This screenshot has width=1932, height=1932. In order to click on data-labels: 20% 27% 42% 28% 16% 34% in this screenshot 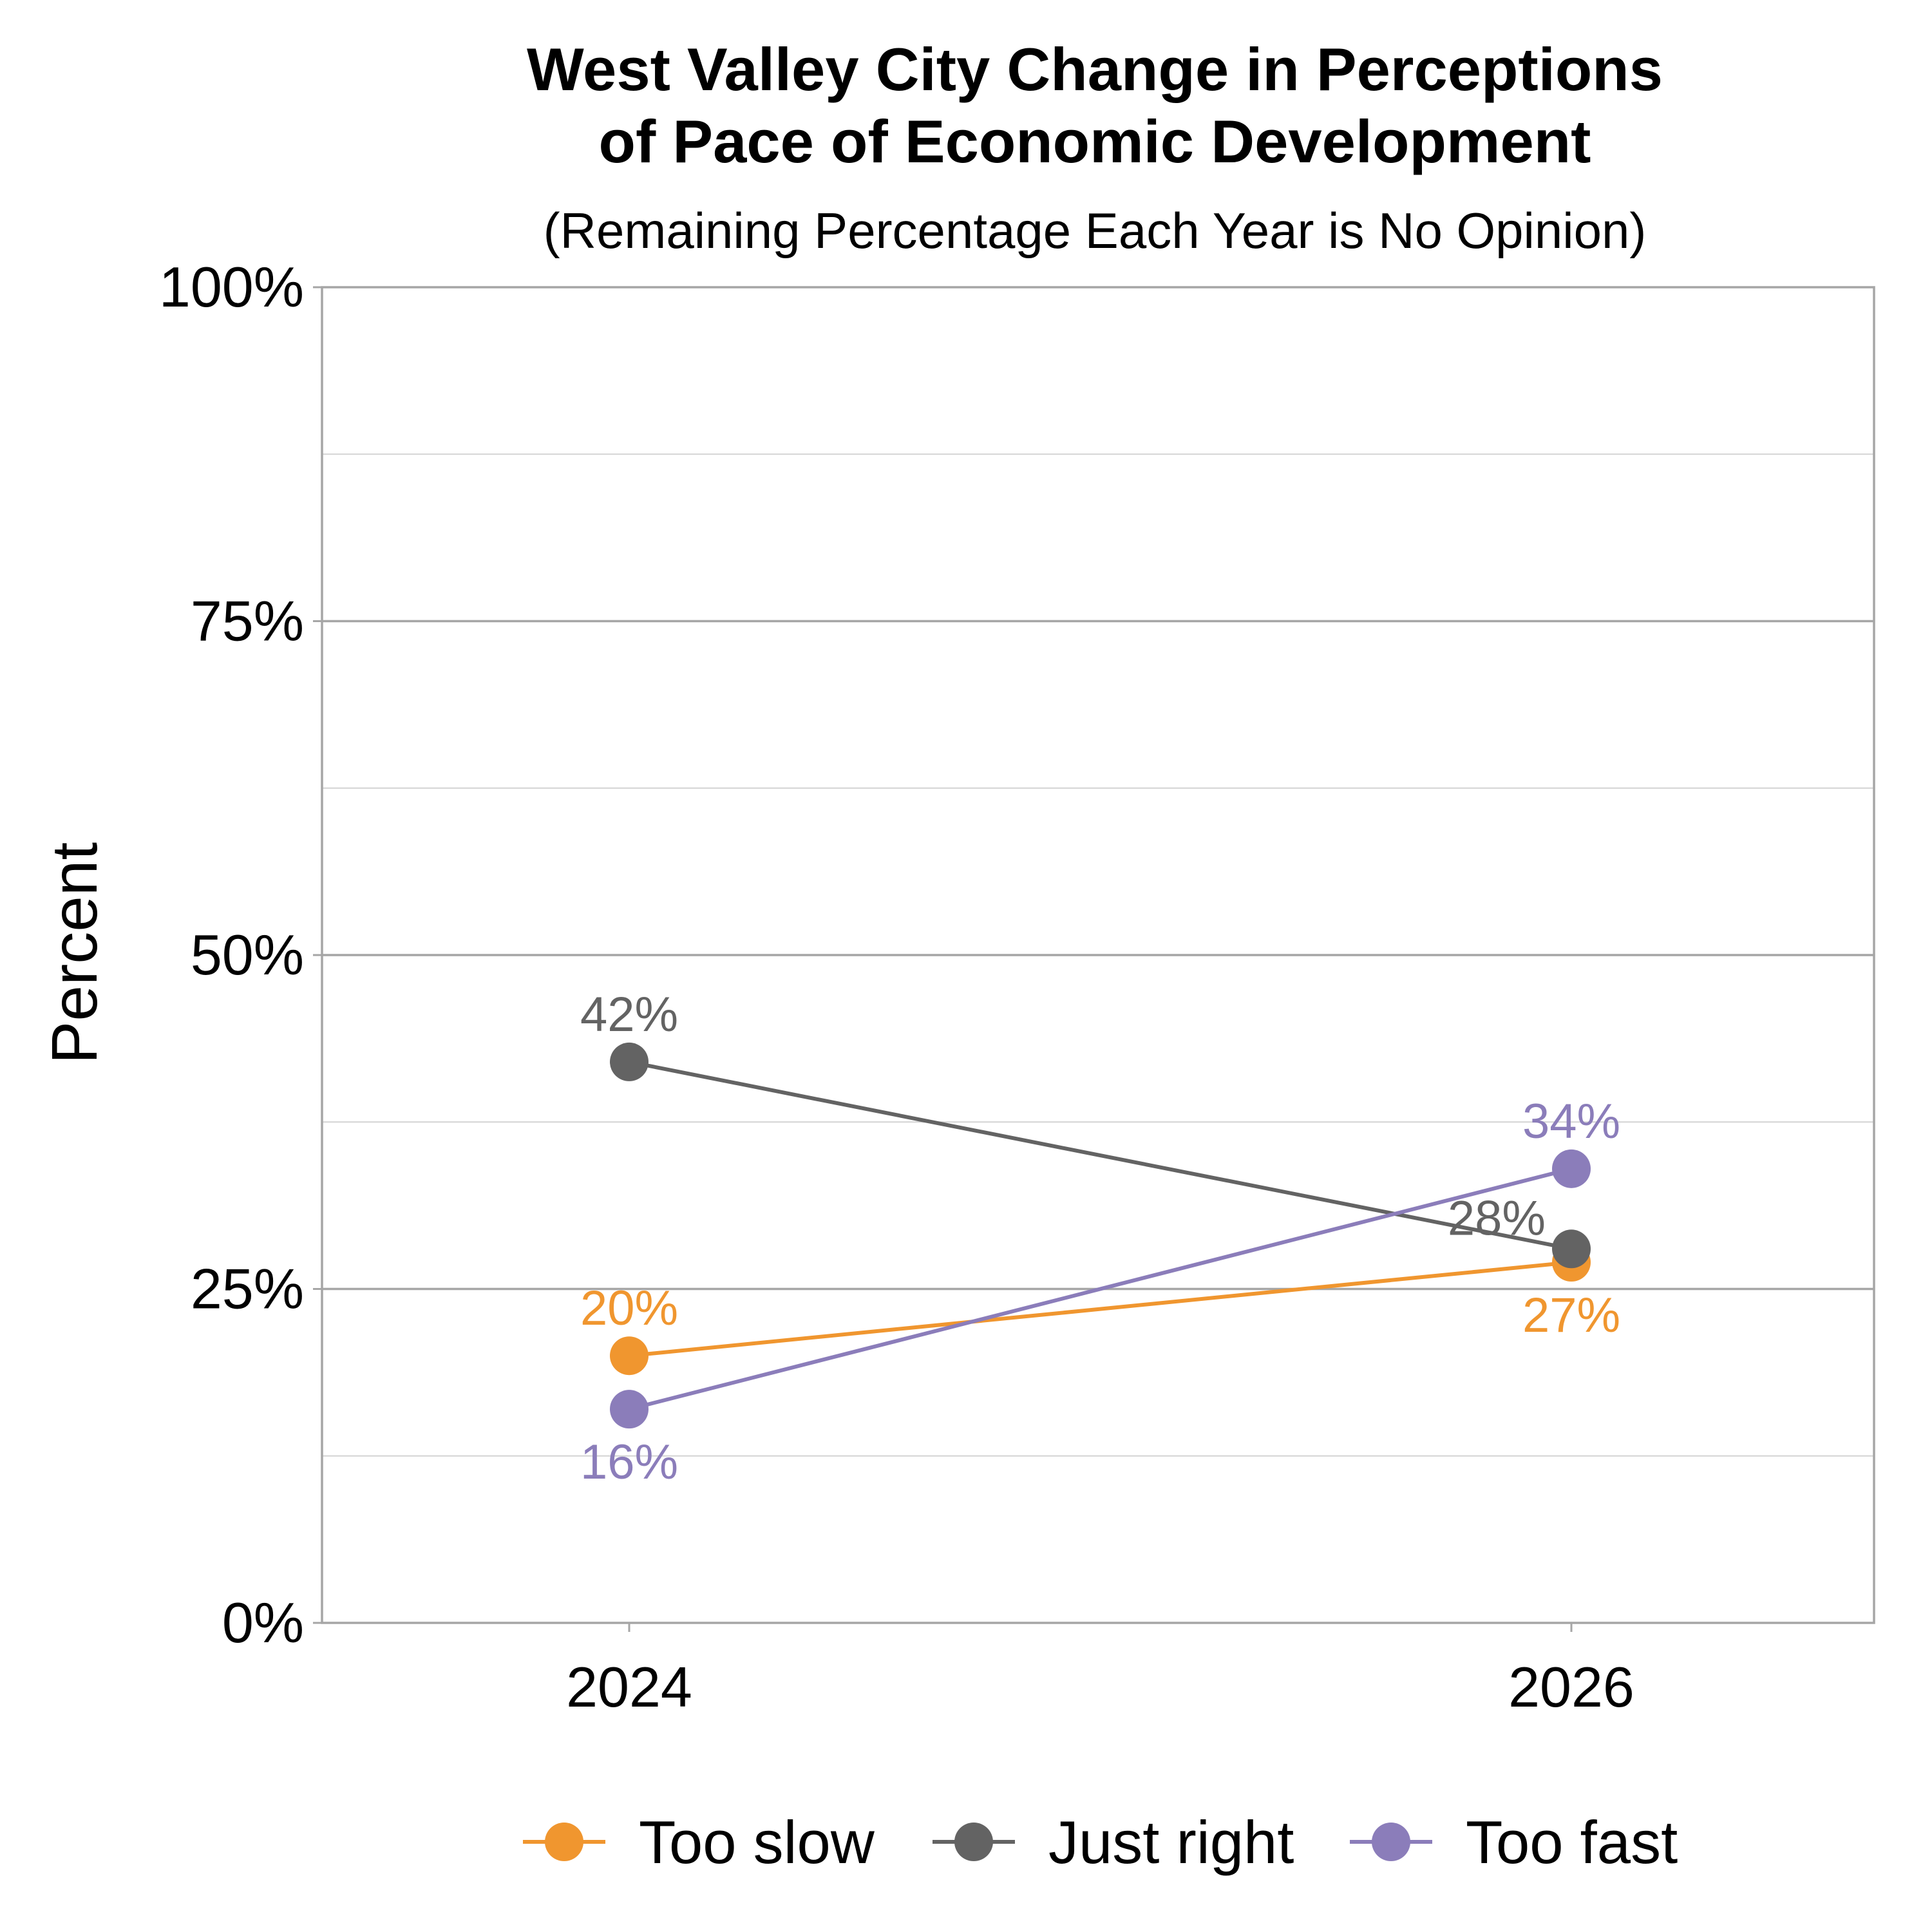, I will do `click(1100, 1238)`.